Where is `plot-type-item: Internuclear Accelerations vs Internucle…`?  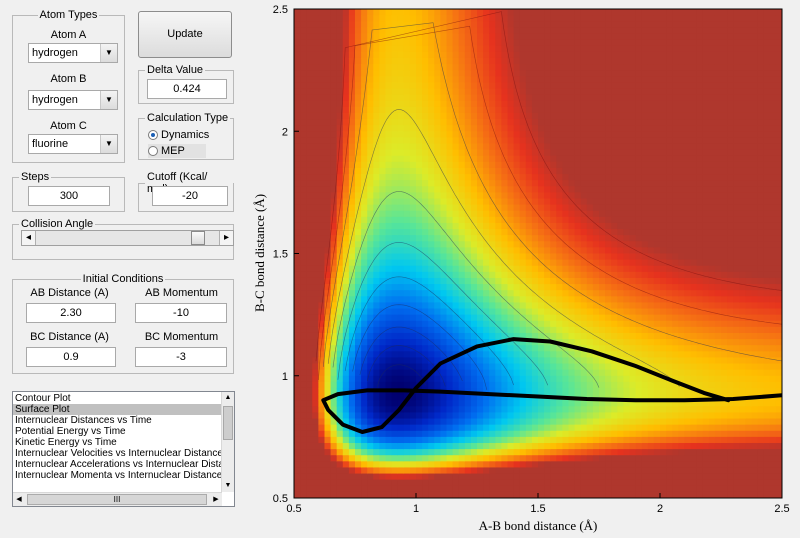 plot-type-item: Internuclear Accelerations vs Internucle… is located at coordinates (118, 464).